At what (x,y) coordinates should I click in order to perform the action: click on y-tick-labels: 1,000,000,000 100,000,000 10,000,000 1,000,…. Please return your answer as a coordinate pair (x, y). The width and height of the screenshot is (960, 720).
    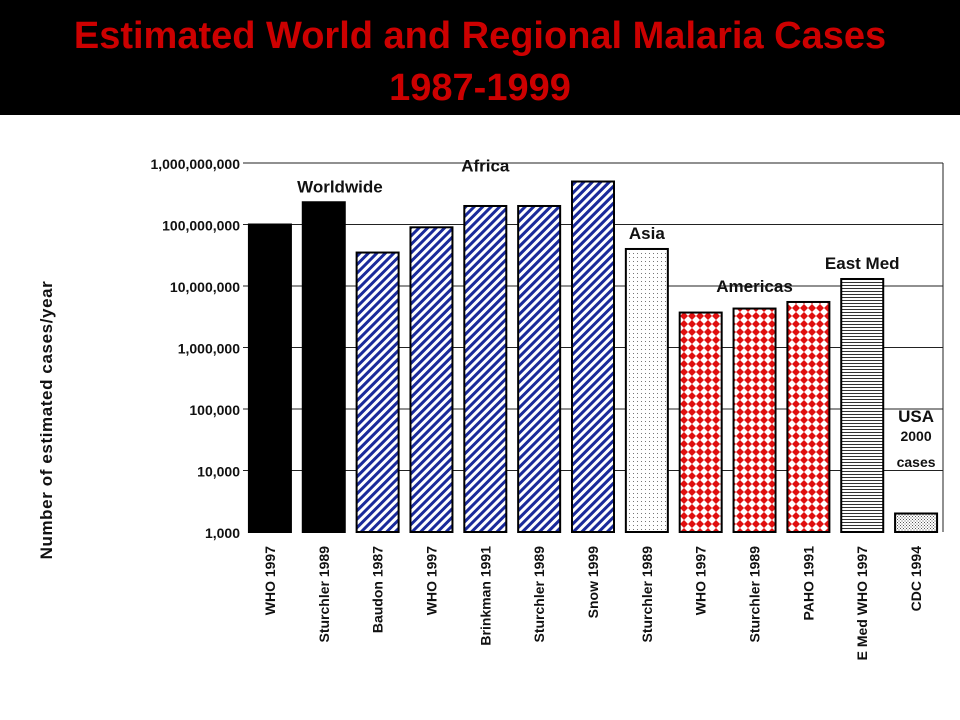
    Looking at the image, I should click on (195, 348).